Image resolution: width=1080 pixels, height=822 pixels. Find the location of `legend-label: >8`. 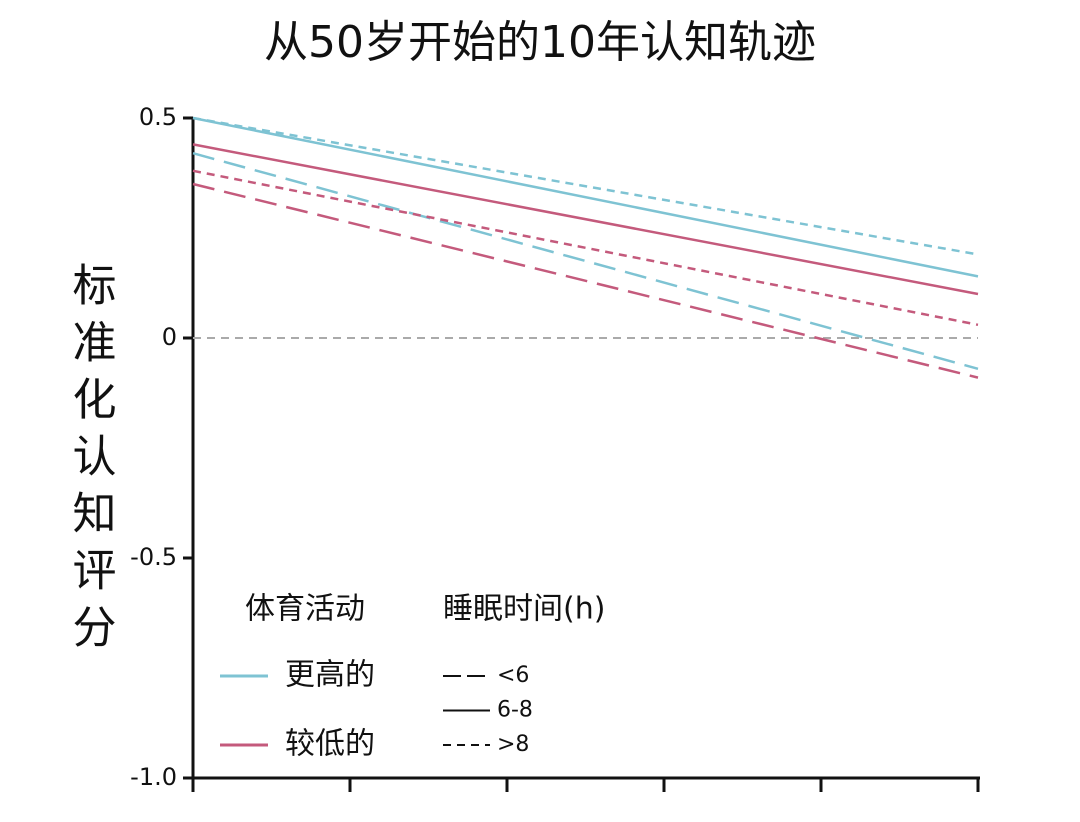

legend-label: >8 is located at coordinates (513, 744).